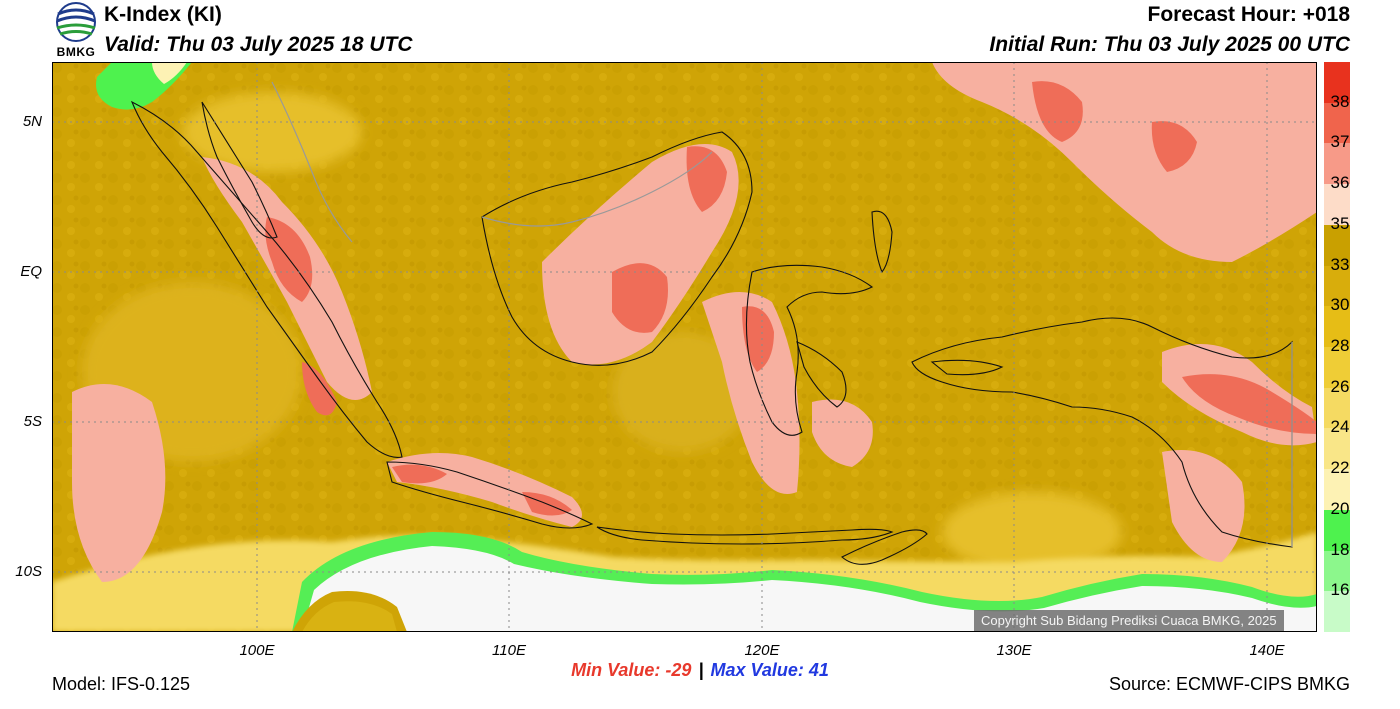  I want to click on timor-coast, so click(884, 547).